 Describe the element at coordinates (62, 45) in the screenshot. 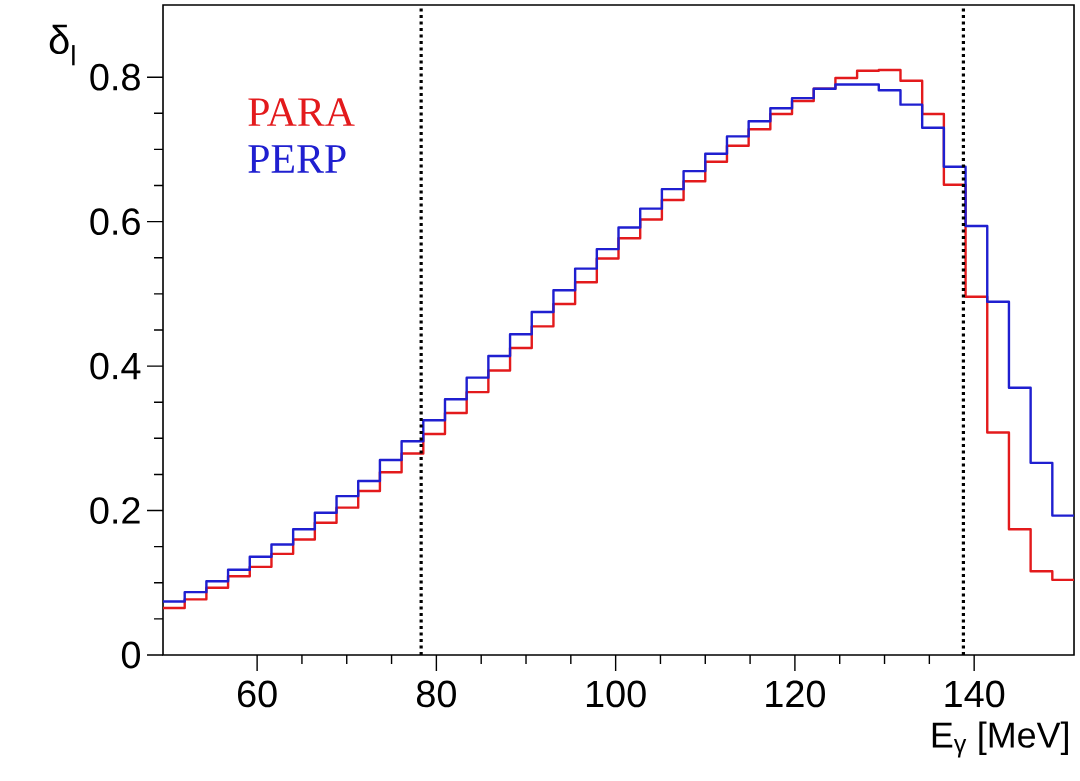

I see `y-axis-title: δ$_{l}$` at that location.